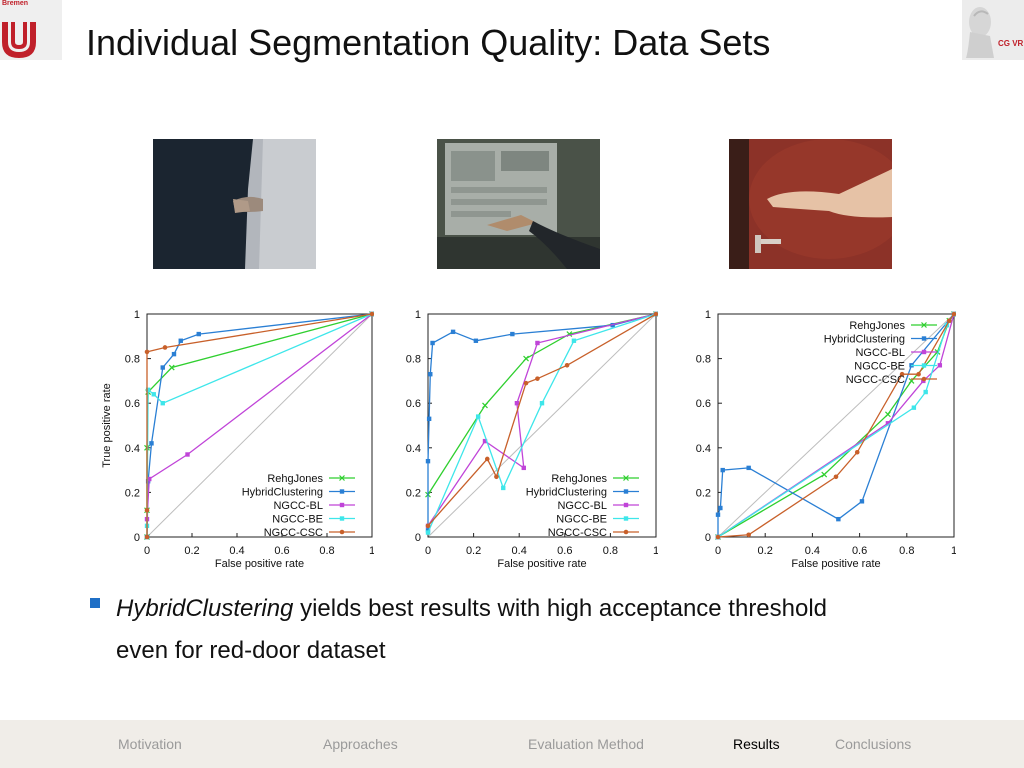 The height and width of the screenshot is (768, 1024). Describe the element at coordinates (95, 603) in the screenshot. I see `bullet-marker` at that location.